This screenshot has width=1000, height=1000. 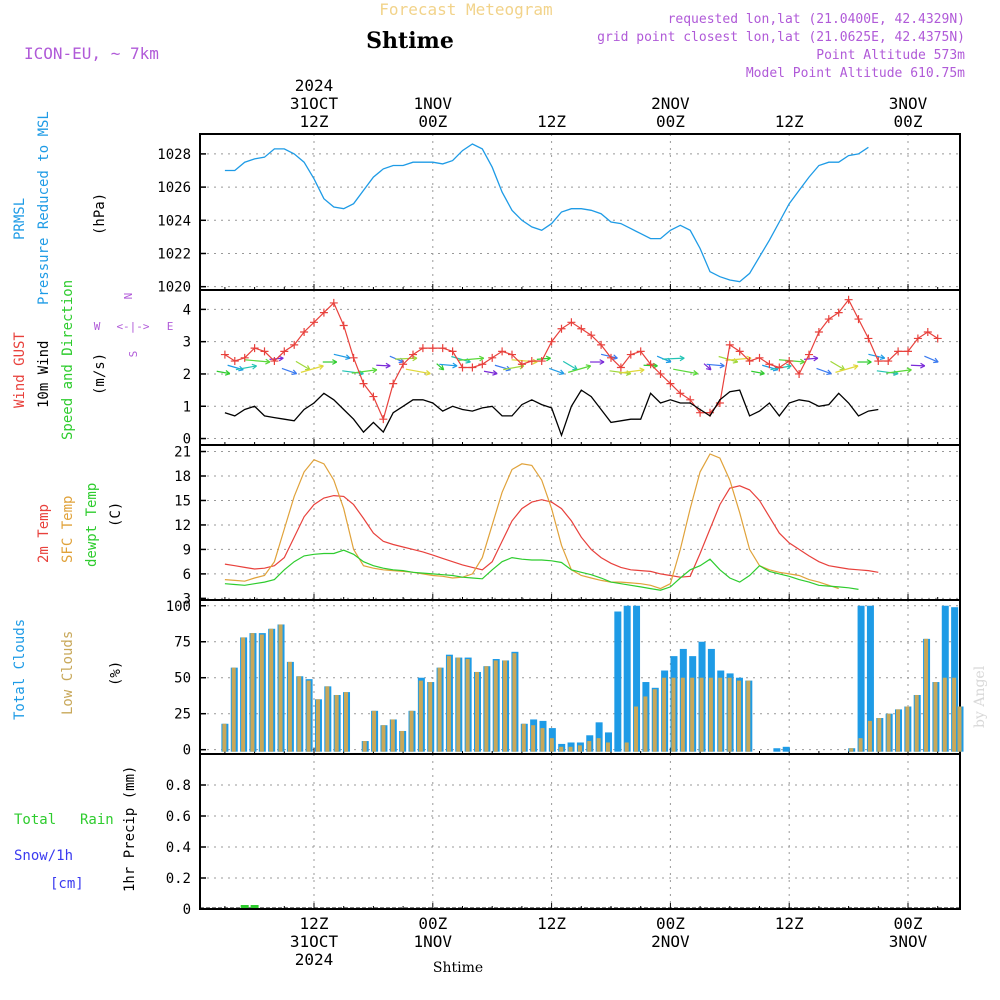 What do you see at coordinates (68, 360) in the screenshot?
I see `speed-label: Speed and Direction` at bounding box center [68, 360].